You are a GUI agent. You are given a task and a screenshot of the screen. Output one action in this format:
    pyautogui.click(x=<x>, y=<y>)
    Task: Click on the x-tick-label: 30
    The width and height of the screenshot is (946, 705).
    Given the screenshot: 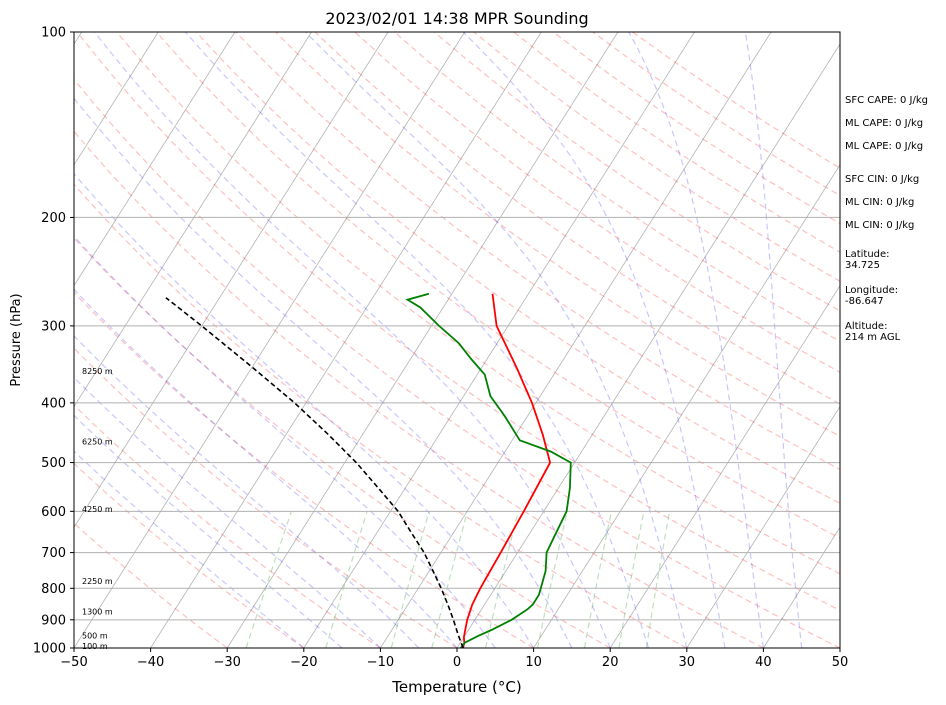 What is the action you would take?
    pyautogui.click(x=687, y=662)
    